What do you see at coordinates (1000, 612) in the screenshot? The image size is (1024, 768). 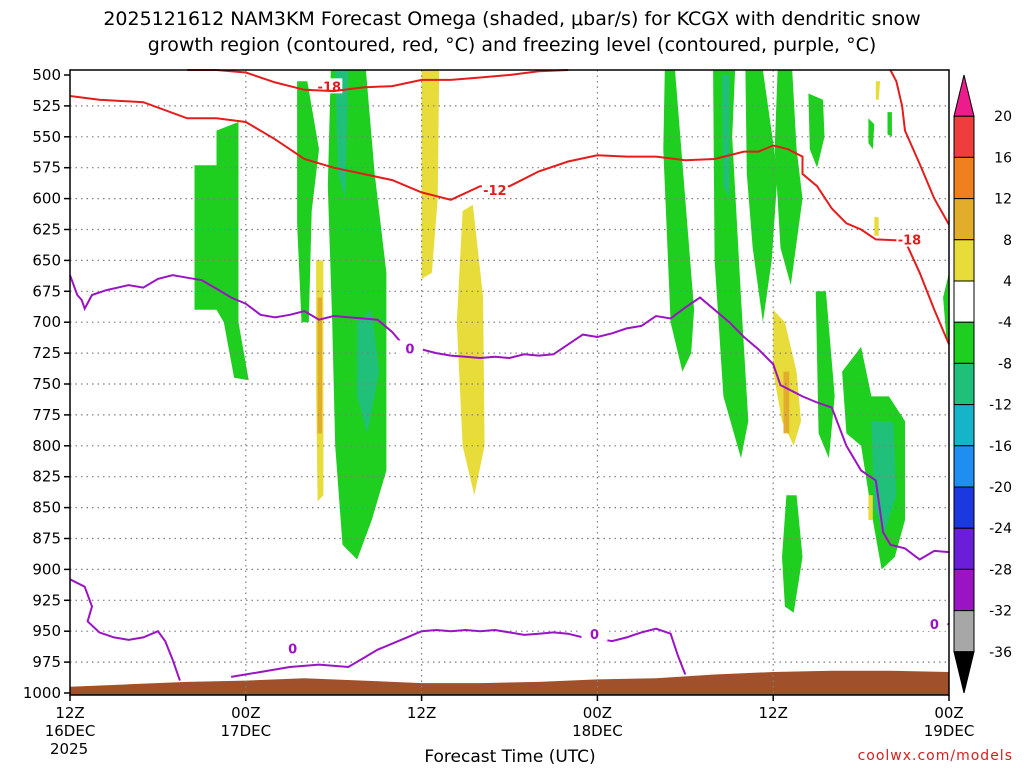 I see `colorbar-label-12: -32` at bounding box center [1000, 612].